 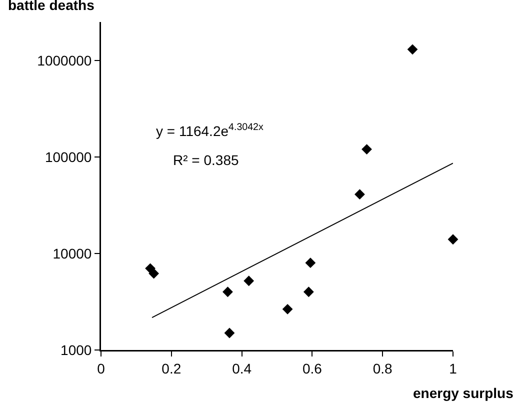 What do you see at coordinates (382, 368) in the screenshot?
I see `x-tick-label: 0.8` at bounding box center [382, 368].